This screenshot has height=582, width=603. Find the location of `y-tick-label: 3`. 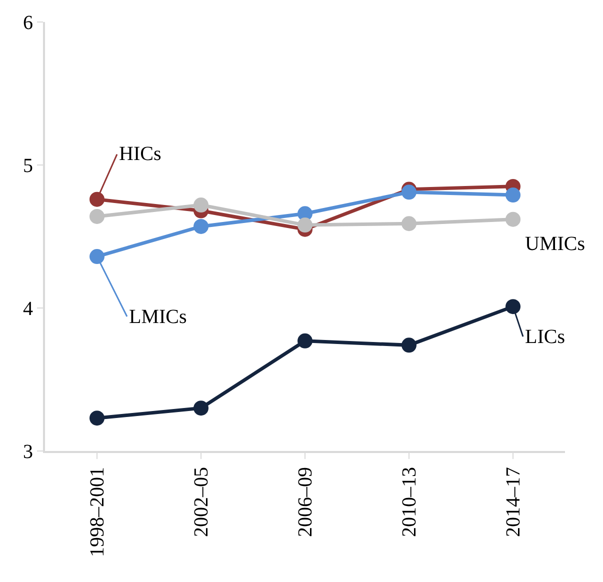

y-tick-label: 3 is located at coordinates (28, 452).